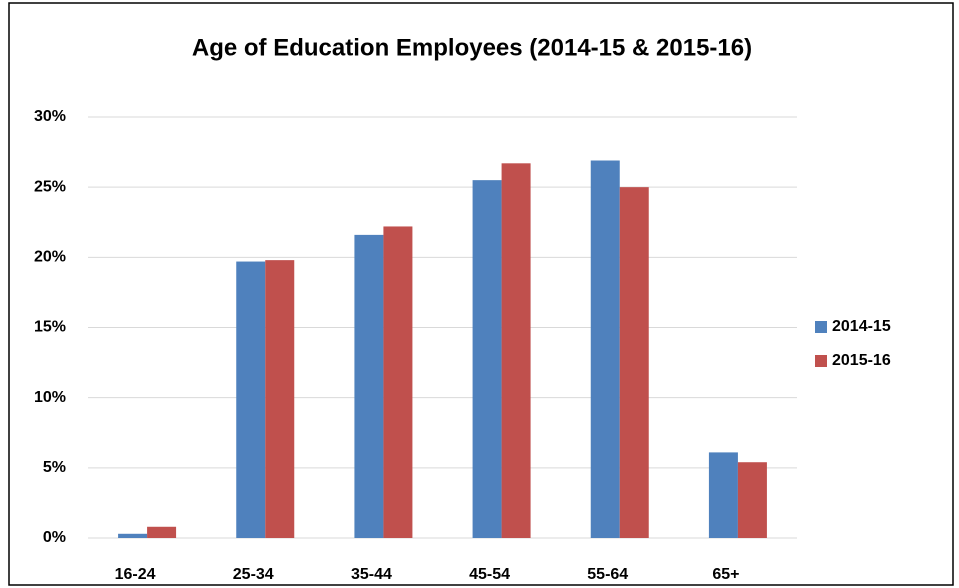 The width and height of the screenshot is (959, 588). What do you see at coordinates (607, 574) in the screenshot?
I see `x-tick-label: 55-64` at bounding box center [607, 574].